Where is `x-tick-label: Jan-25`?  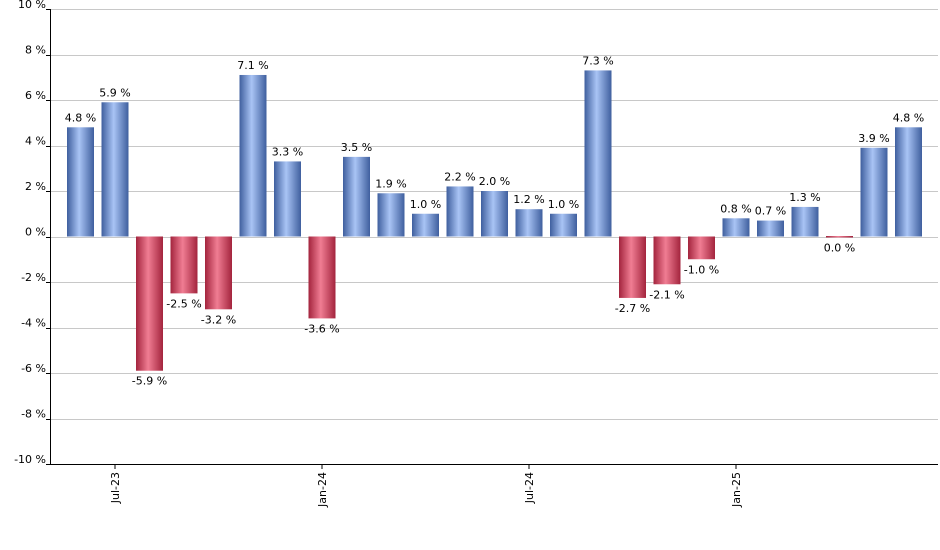 x-tick-label: Jan-25 is located at coordinates (736, 490).